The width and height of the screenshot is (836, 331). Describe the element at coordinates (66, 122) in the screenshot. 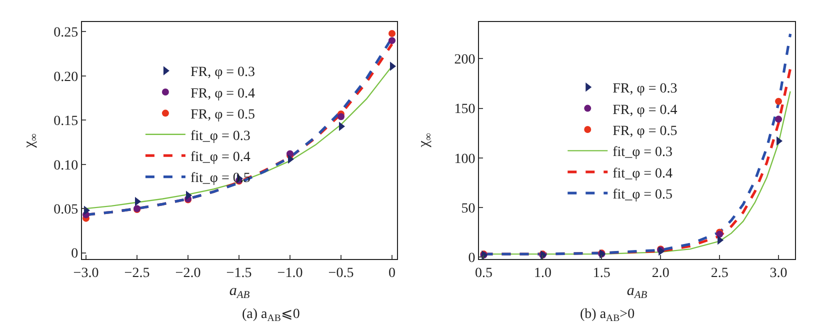

I see `y-tick-label: 0.15` at that location.